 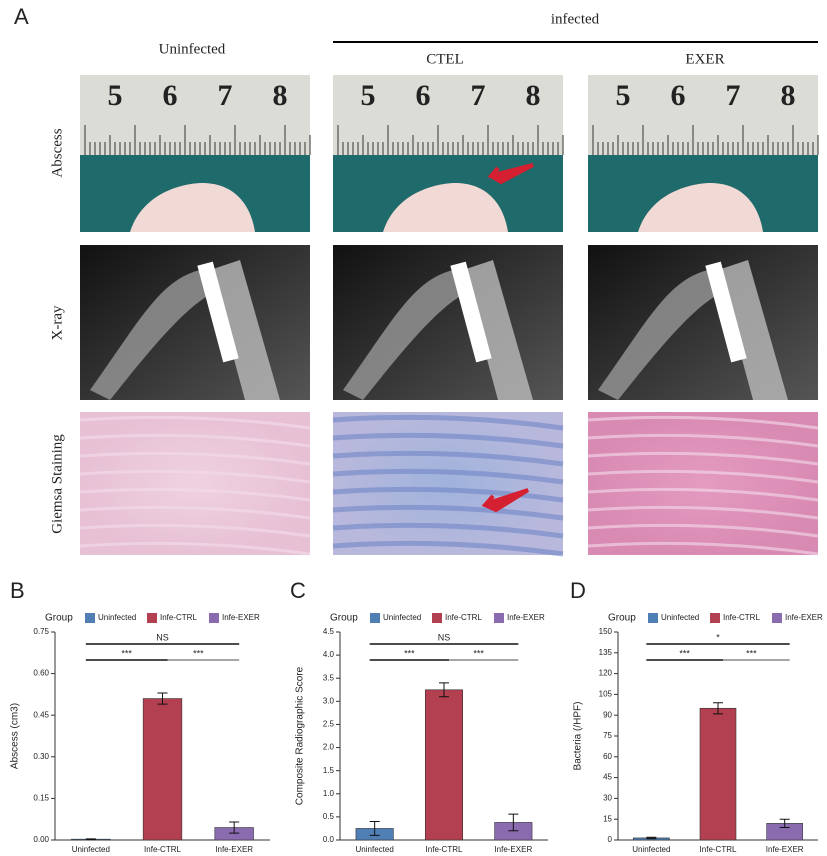 What do you see at coordinates (41, 756) in the screenshot?
I see `y-tick-label: 0.30` at bounding box center [41, 756].